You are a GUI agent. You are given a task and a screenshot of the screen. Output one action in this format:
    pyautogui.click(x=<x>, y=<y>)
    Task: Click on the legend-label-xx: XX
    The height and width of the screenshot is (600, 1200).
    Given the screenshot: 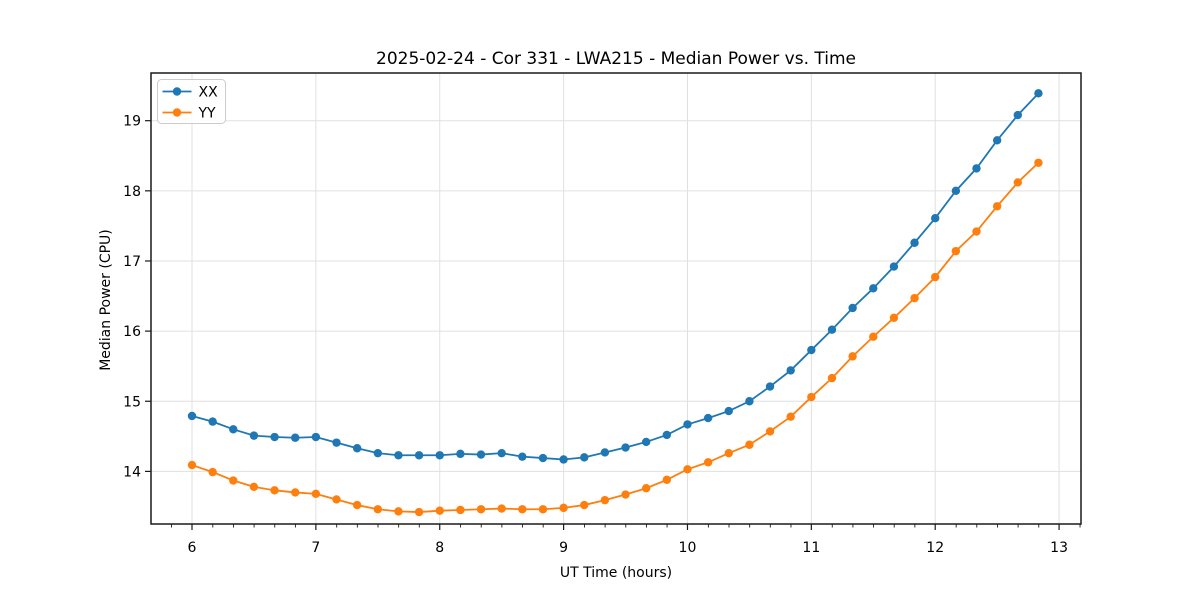 What is the action you would take?
    pyautogui.click(x=209, y=93)
    